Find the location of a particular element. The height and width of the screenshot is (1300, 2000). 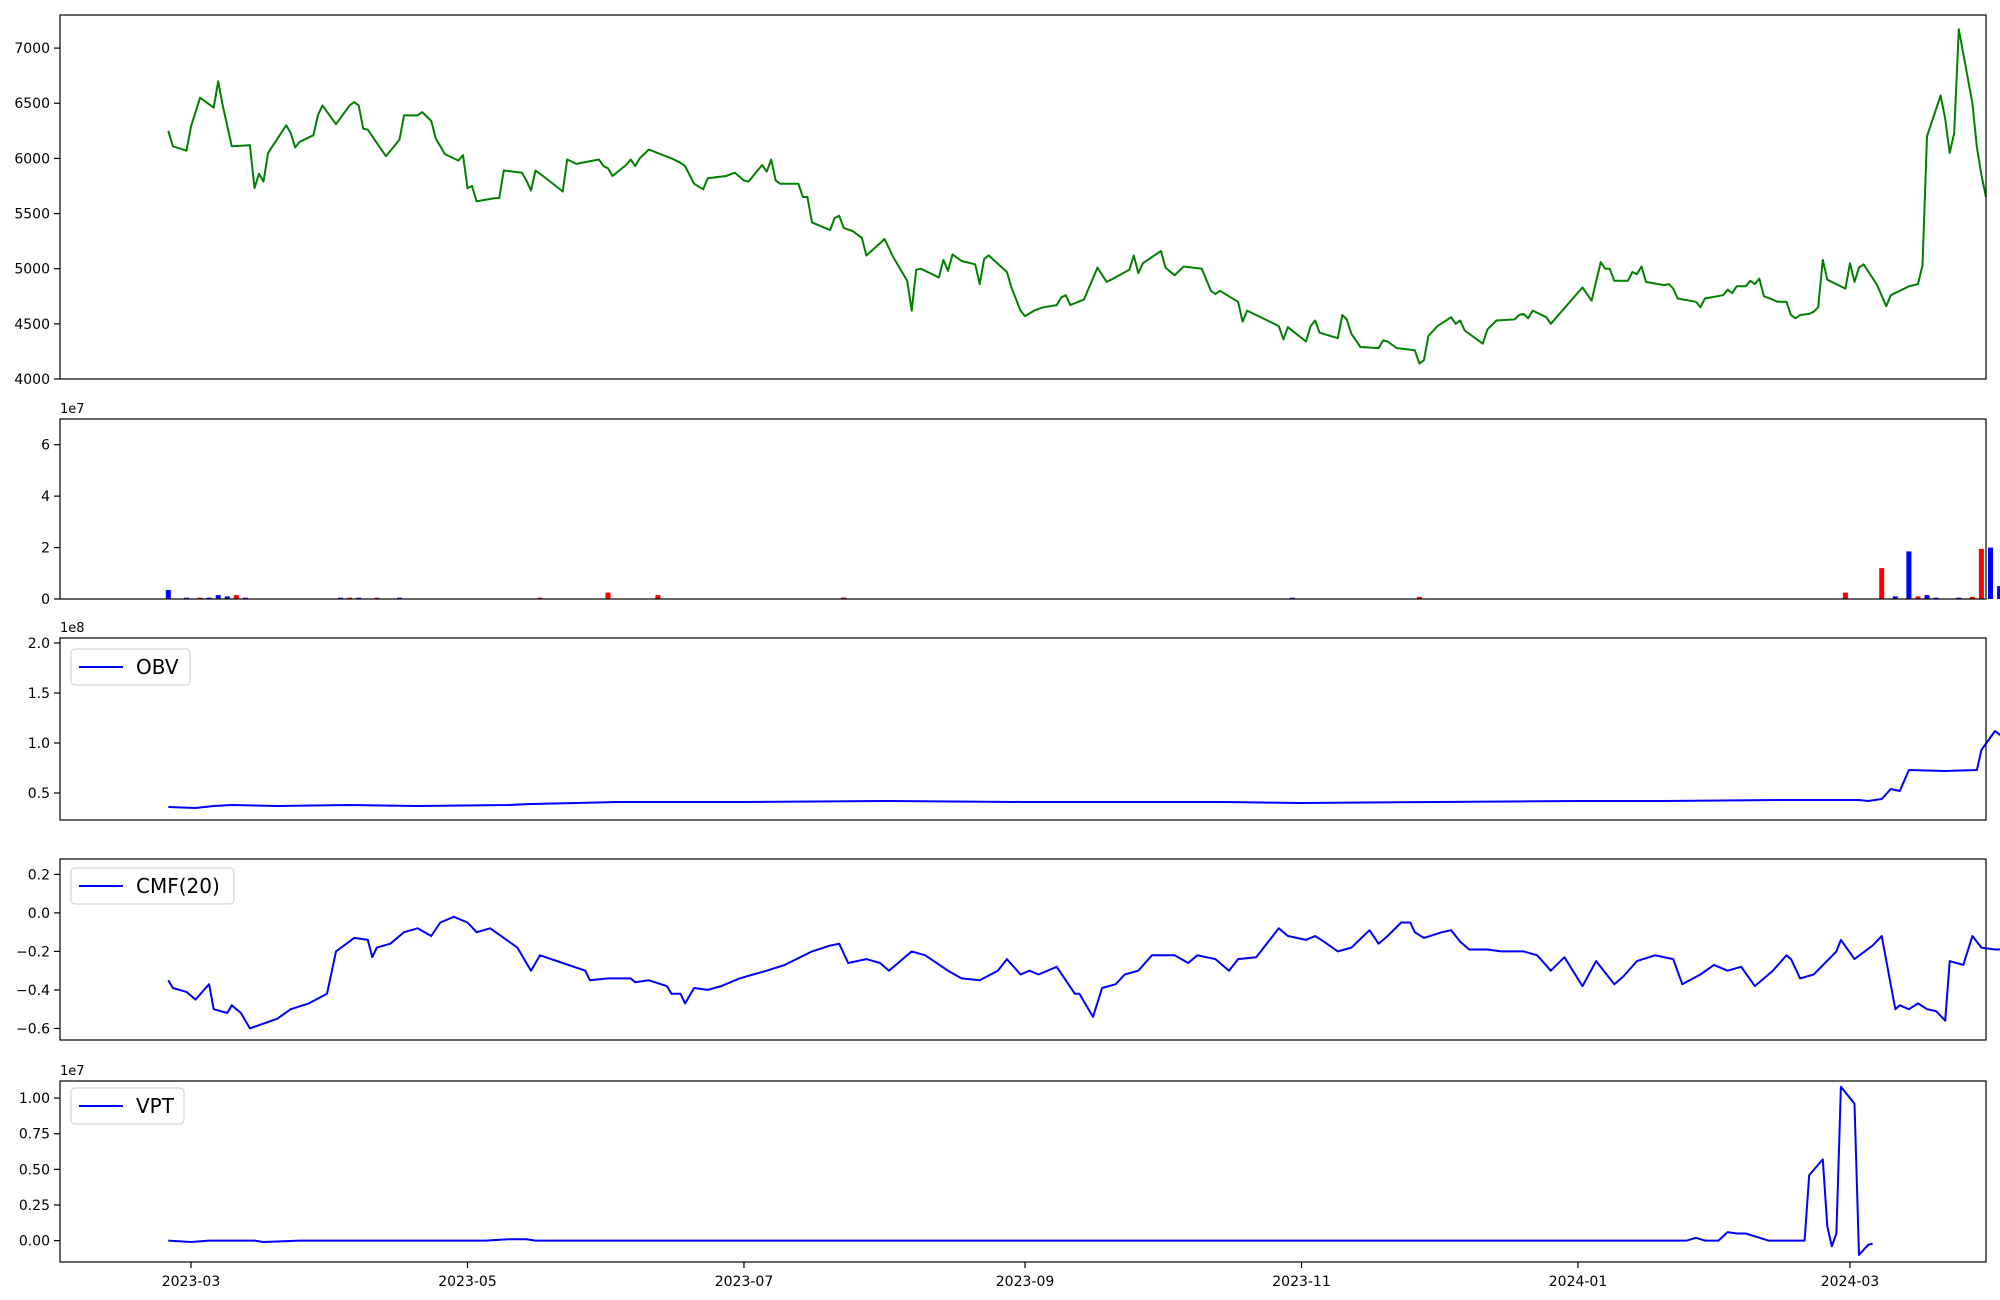

y-tick-label: 4500 is located at coordinates (32, 325).